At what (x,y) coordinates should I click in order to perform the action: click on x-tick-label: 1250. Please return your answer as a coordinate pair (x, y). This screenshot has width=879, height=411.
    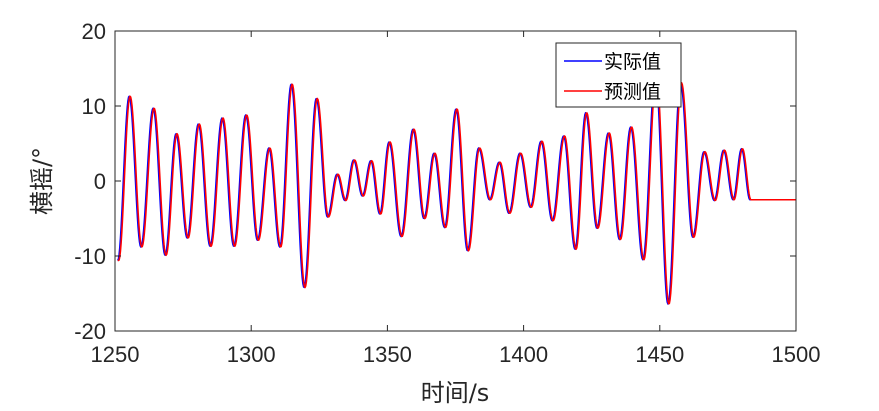
    Looking at the image, I should click on (115, 354).